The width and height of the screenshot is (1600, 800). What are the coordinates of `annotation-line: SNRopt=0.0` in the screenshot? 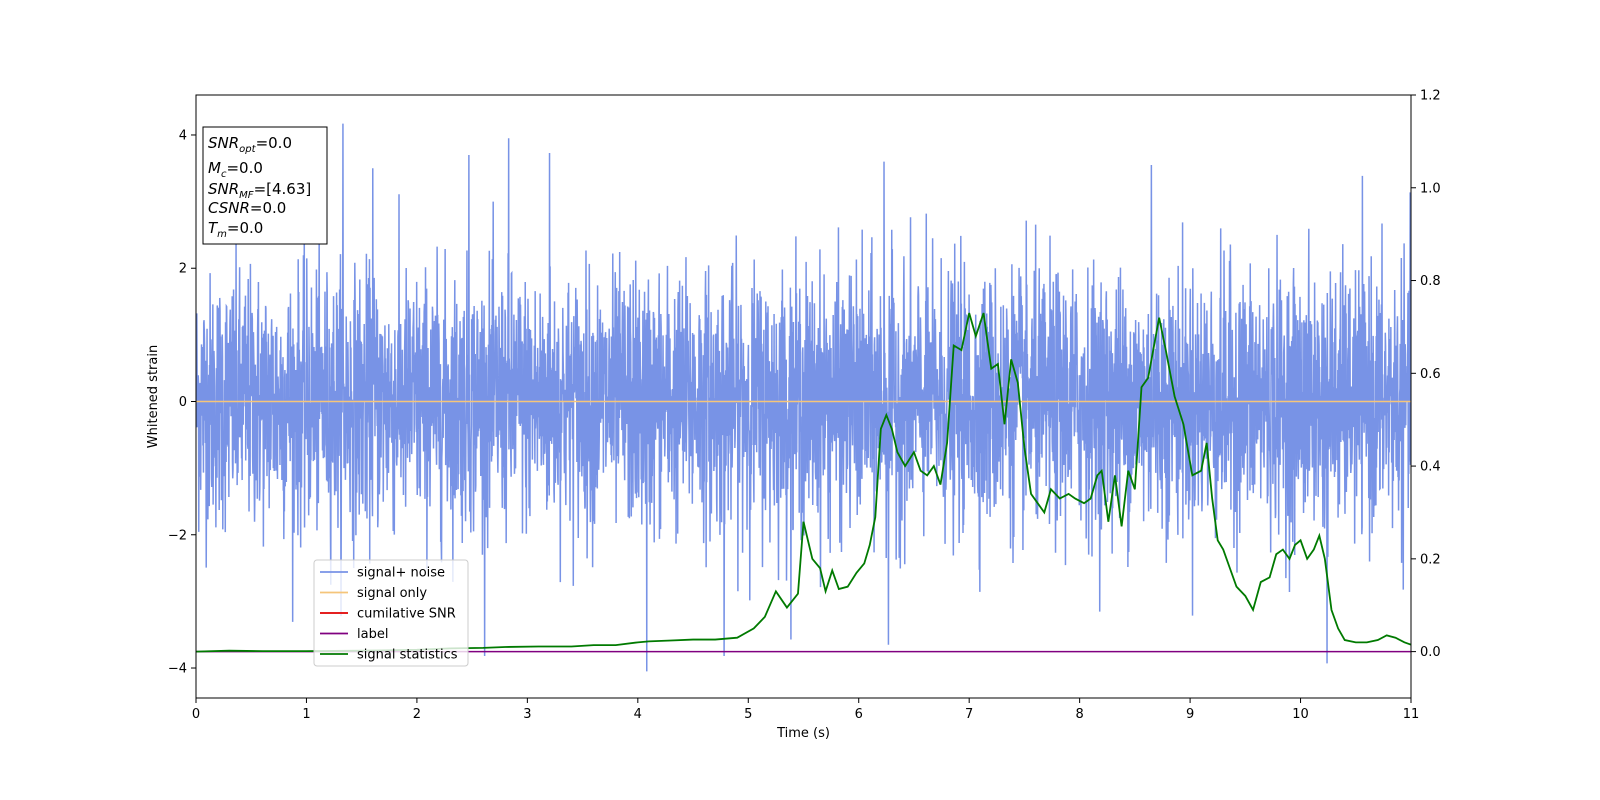 It's located at (250, 144).